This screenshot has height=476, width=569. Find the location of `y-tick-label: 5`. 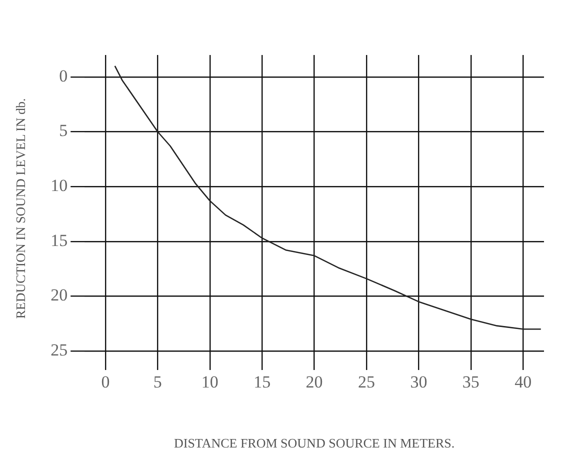

y-tick-label: 5 is located at coordinates (63, 130).